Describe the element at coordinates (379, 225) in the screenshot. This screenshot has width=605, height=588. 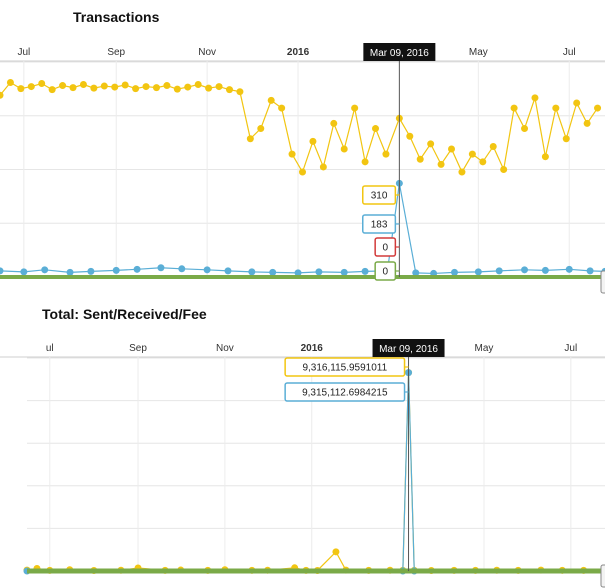
I see `series-tooltip-value: 183` at that location.